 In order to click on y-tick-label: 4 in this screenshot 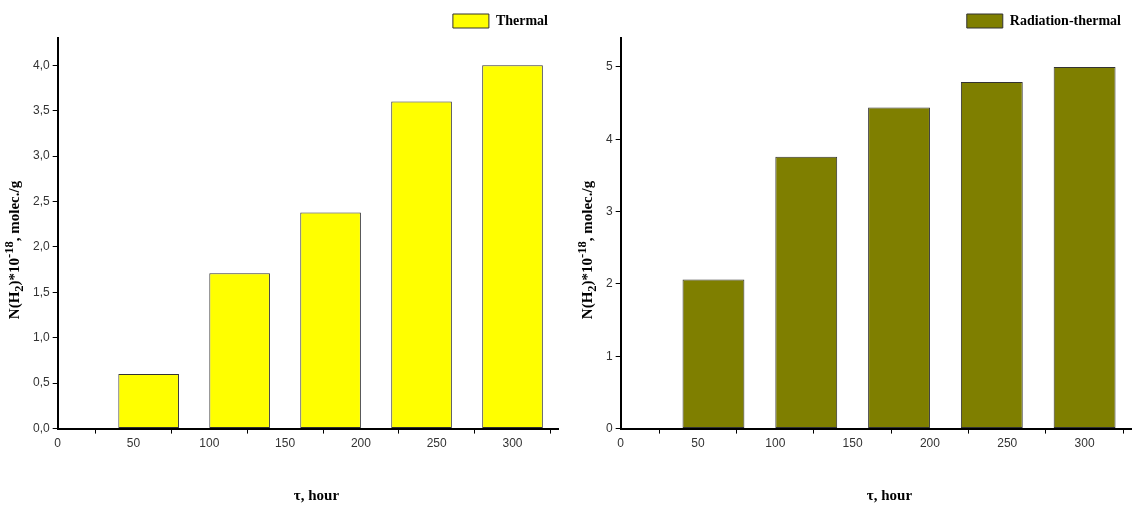, I will do `click(609, 138)`.